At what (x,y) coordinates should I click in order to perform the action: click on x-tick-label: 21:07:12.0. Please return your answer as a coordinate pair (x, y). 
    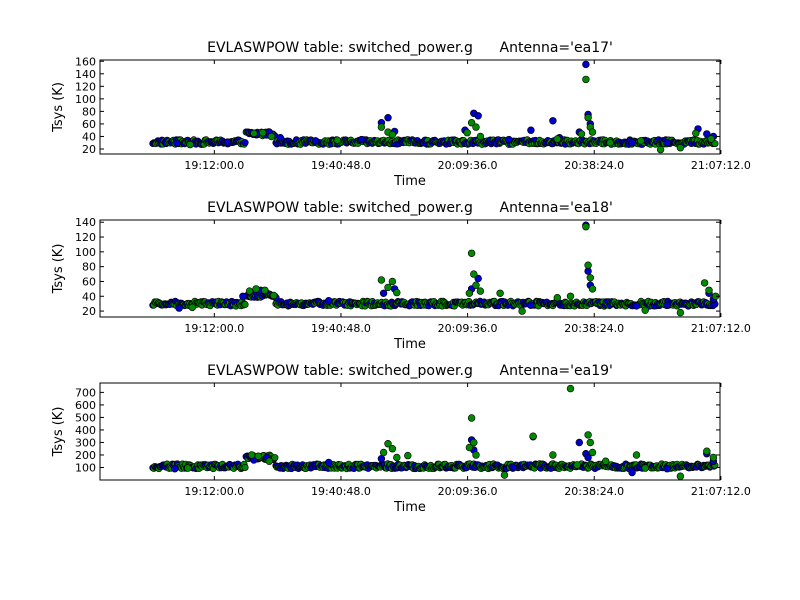
    Looking at the image, I should click on (721, 491).